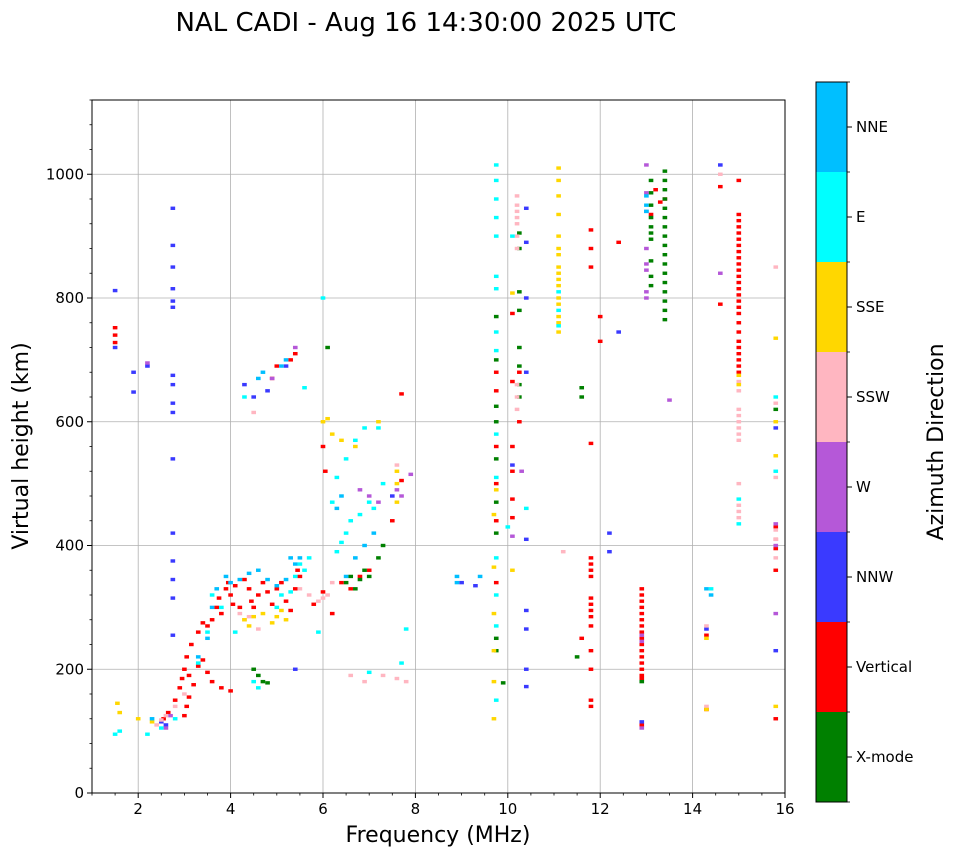 The image size is (958, 857). Describe the element at coordinates (692, 809) in the screenshot. I see `x-tick-label: 14` at that location.